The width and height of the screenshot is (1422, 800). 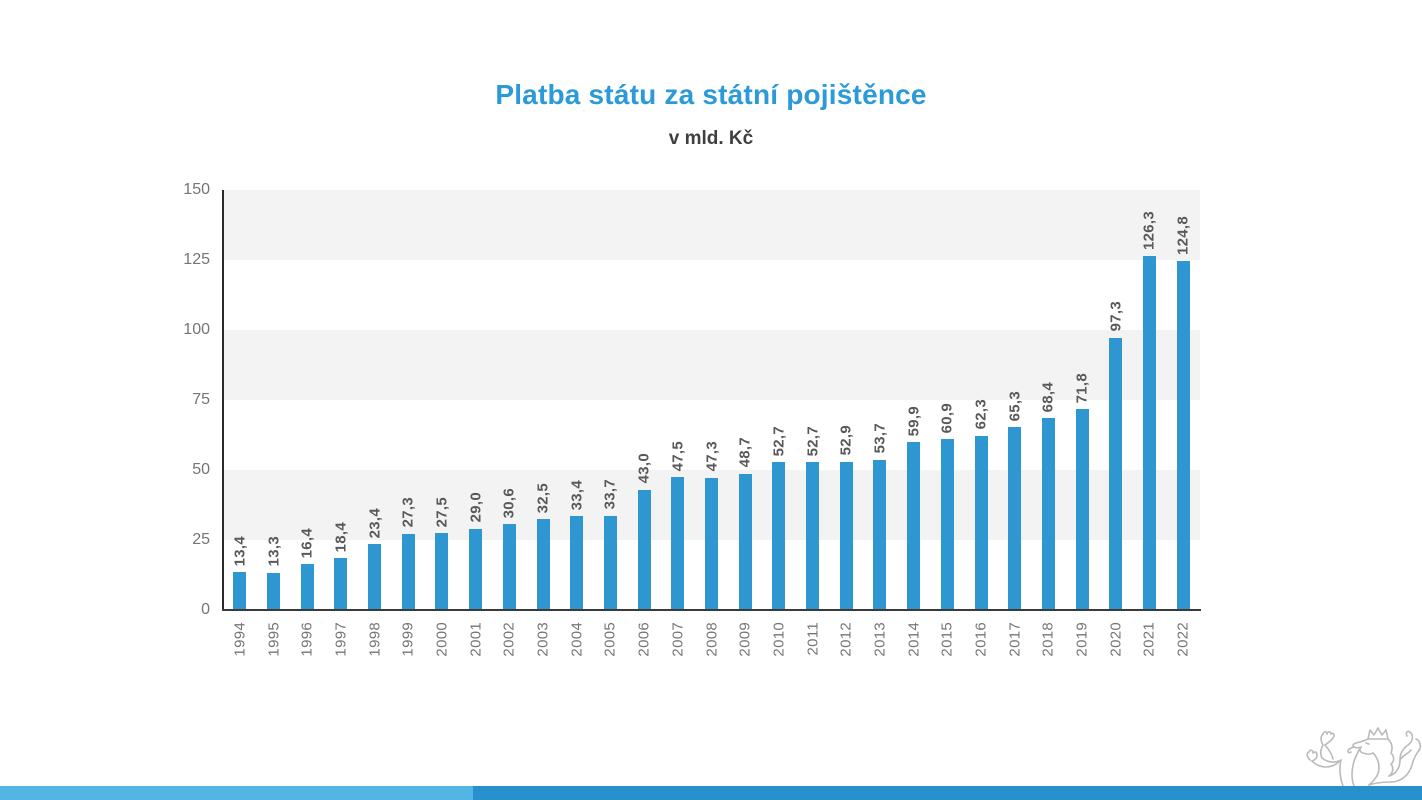 I want to click on year-label: 2003, so click(x=543, y=639).